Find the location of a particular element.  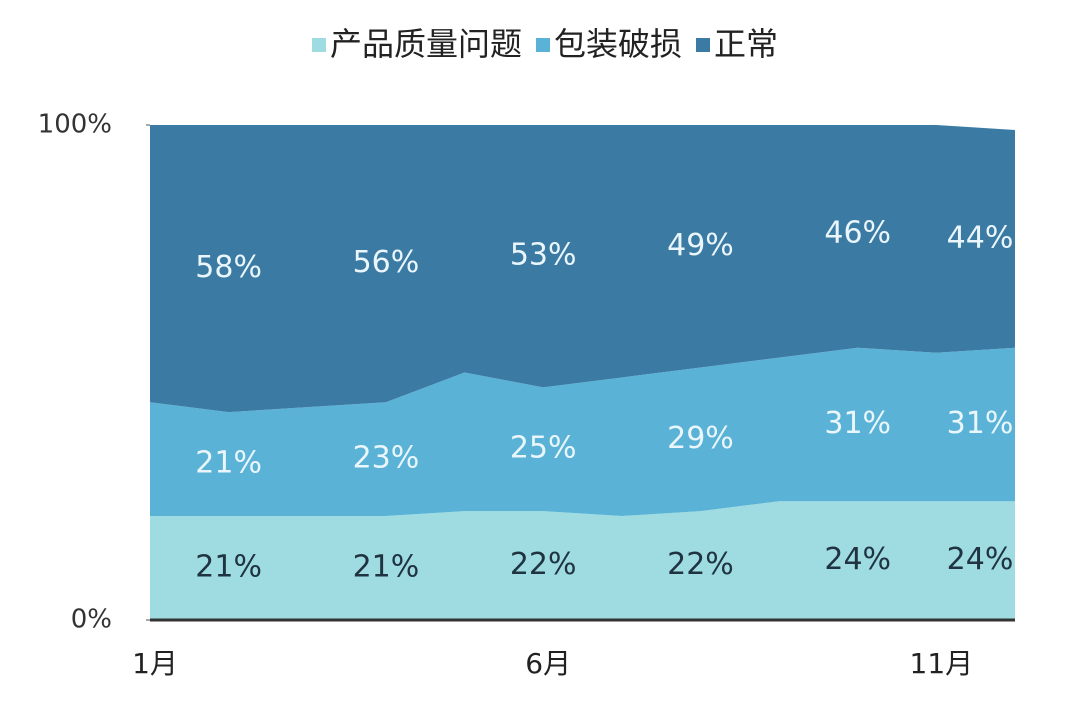

data-label: 58% is located at coordinates (228, 267).